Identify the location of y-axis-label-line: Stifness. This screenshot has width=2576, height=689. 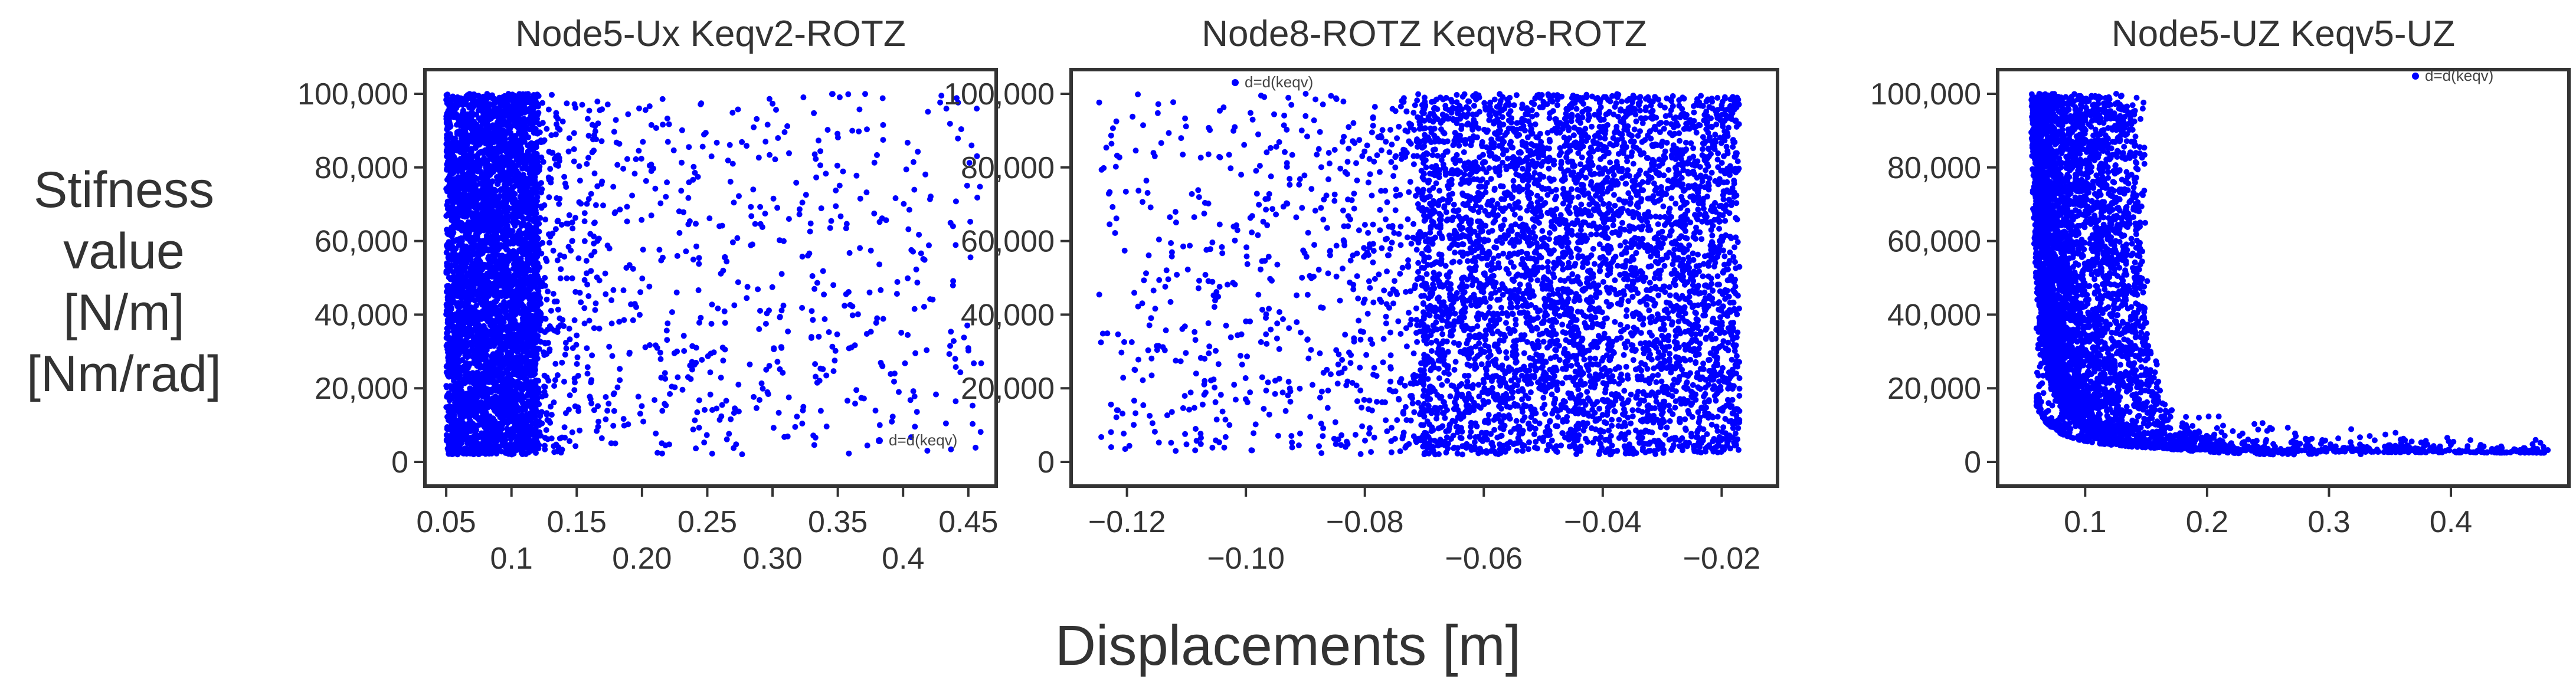
(124, 190).